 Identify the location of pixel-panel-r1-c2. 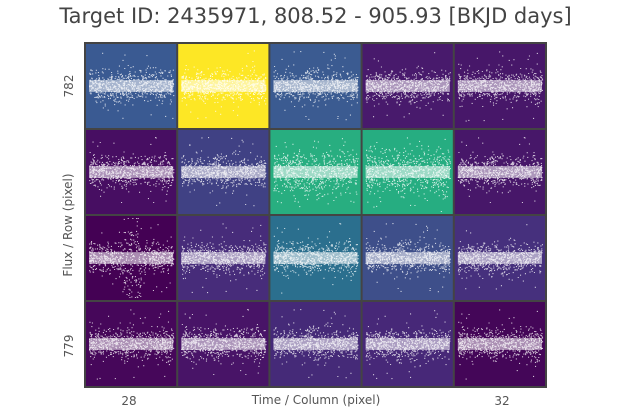
(315, 172).